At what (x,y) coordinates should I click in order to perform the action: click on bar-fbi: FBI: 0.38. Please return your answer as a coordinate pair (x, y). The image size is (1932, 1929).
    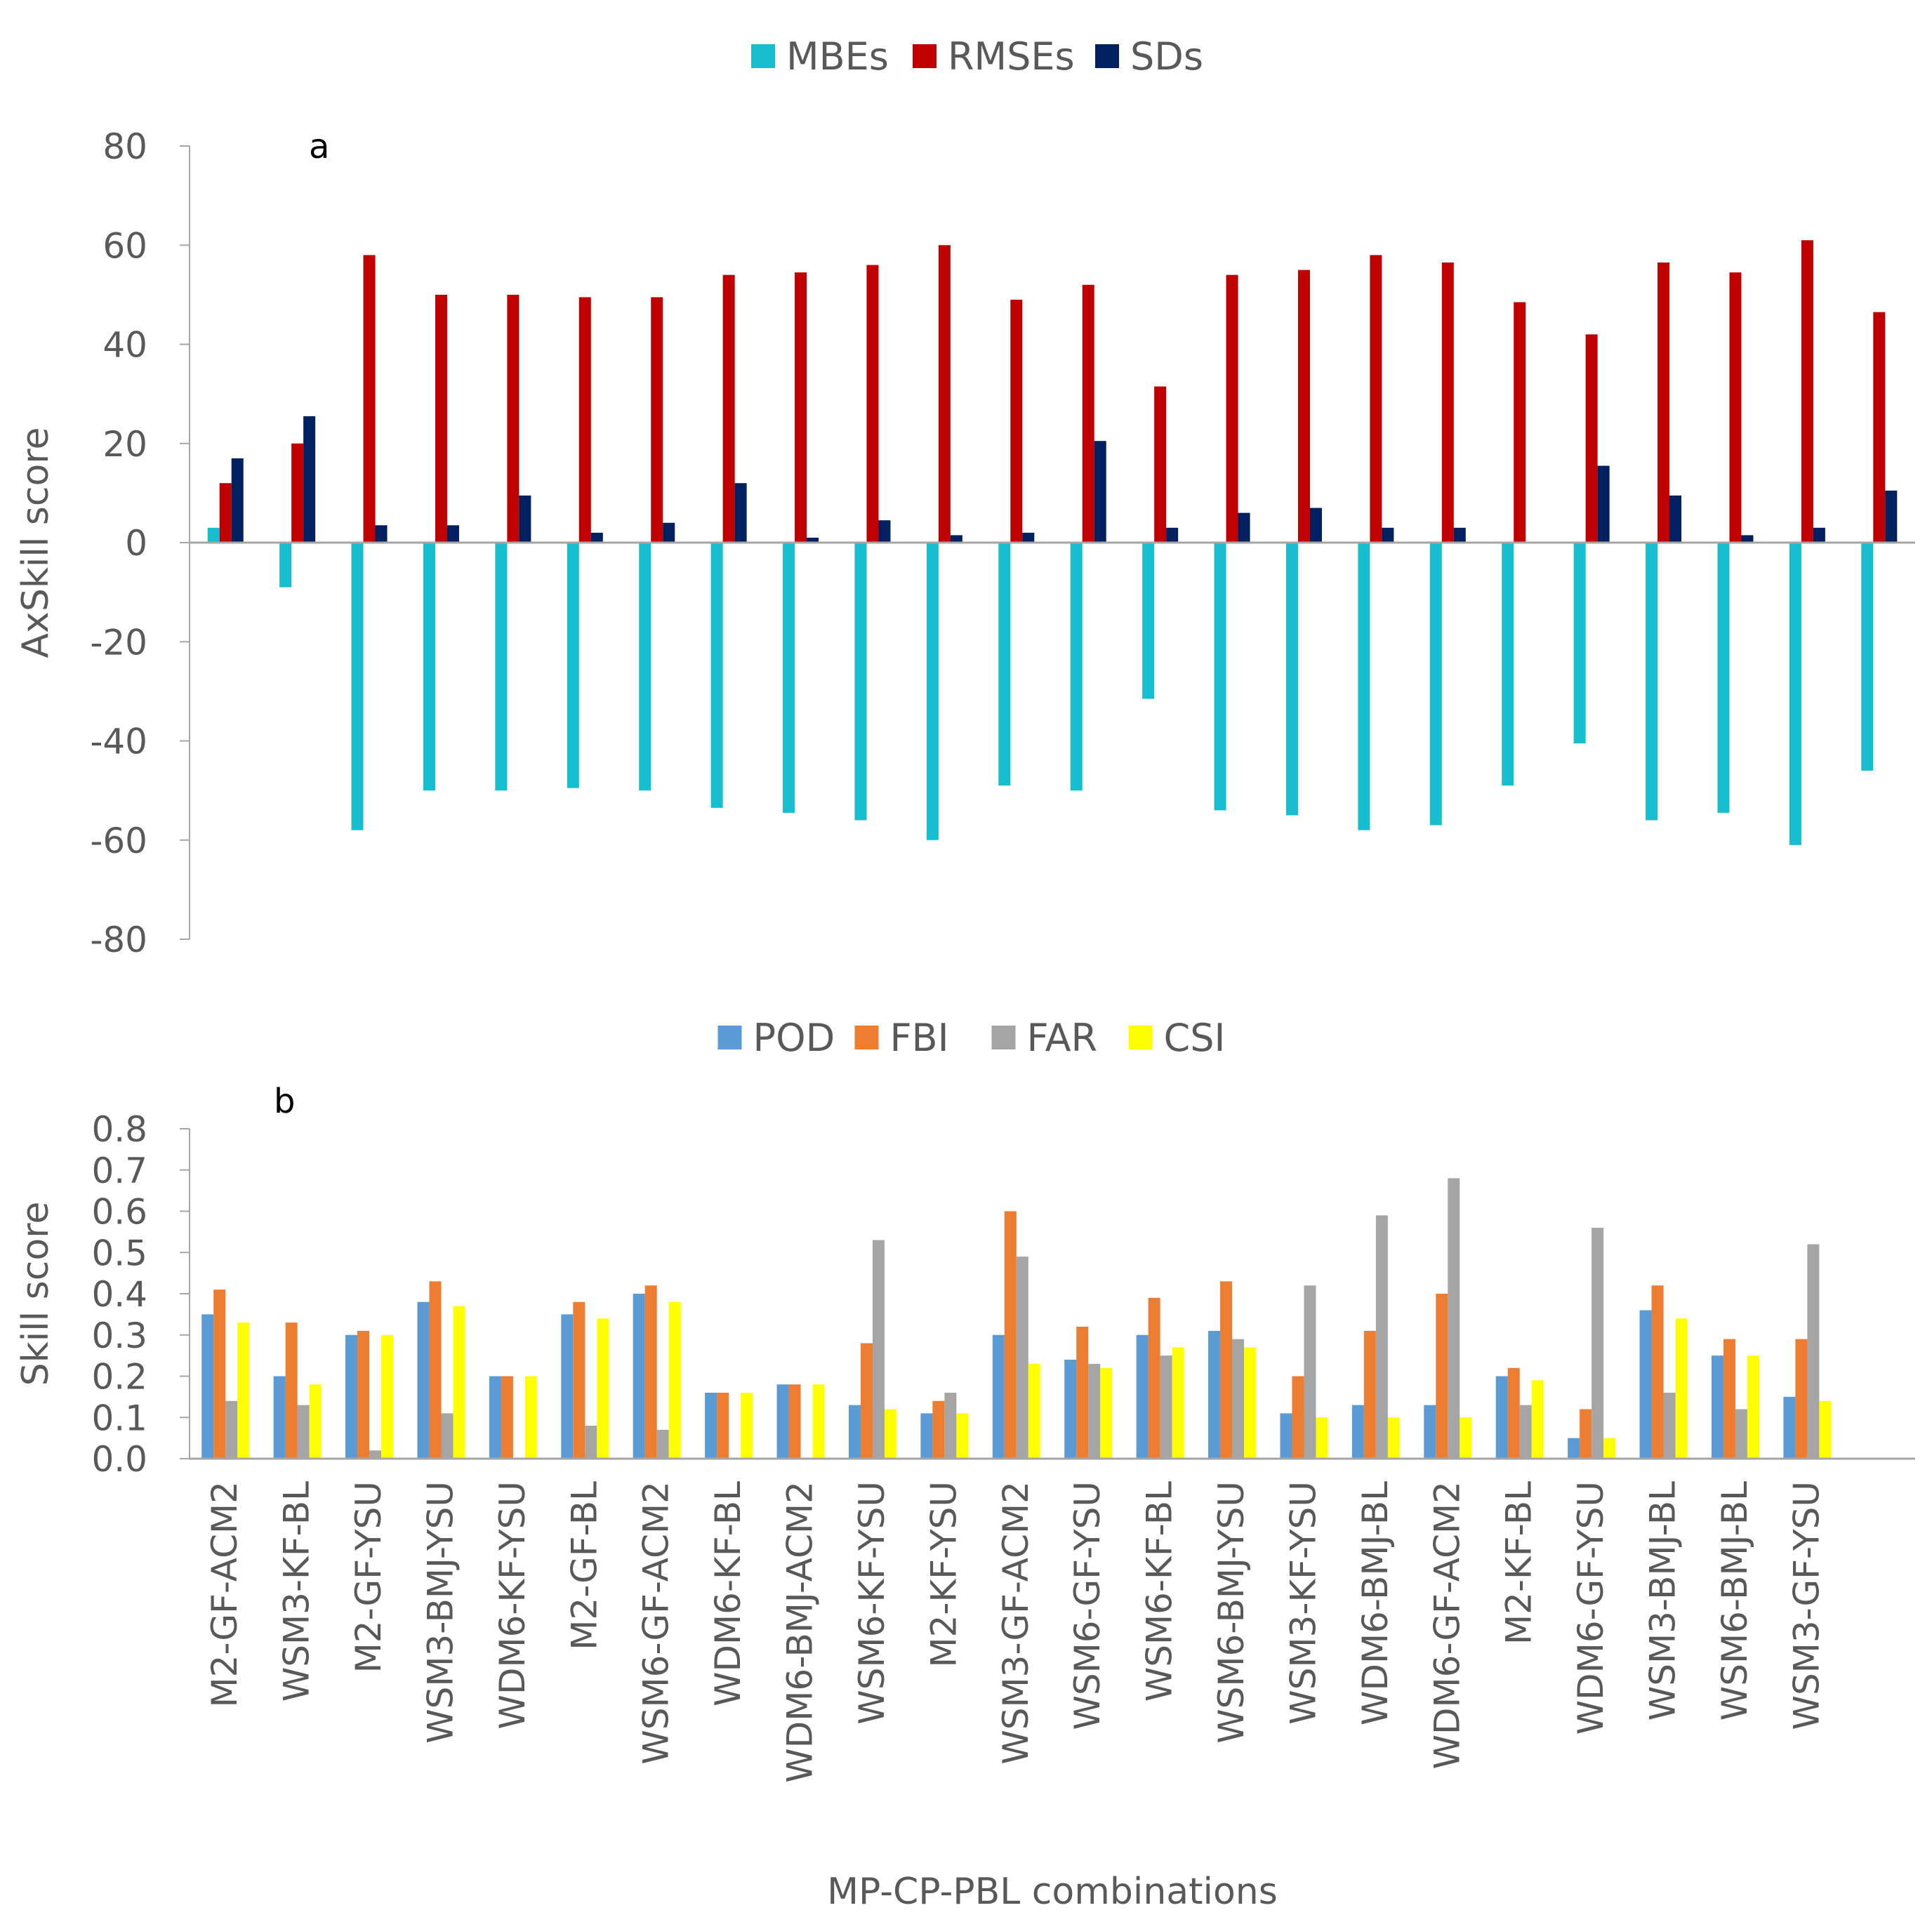
    Looking at the image, I should click on (579, 1380).